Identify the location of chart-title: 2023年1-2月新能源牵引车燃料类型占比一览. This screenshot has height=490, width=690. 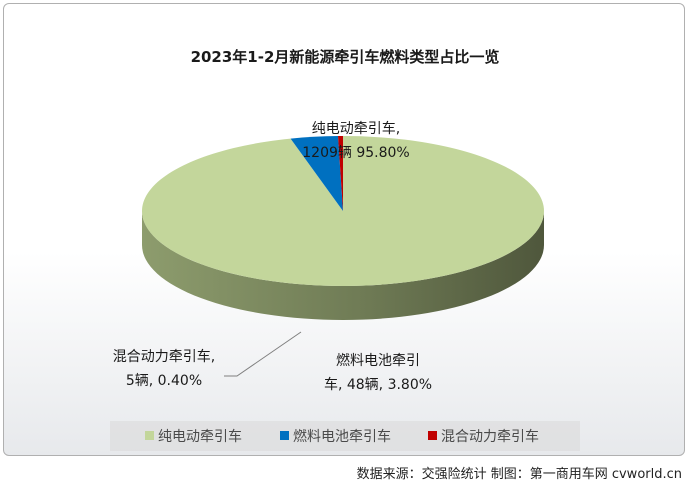
(345, 57).